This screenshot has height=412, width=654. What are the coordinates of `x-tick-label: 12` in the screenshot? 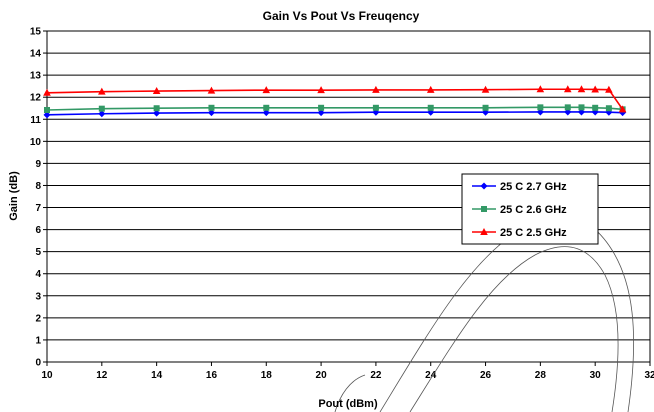 It's located at (102, 375).